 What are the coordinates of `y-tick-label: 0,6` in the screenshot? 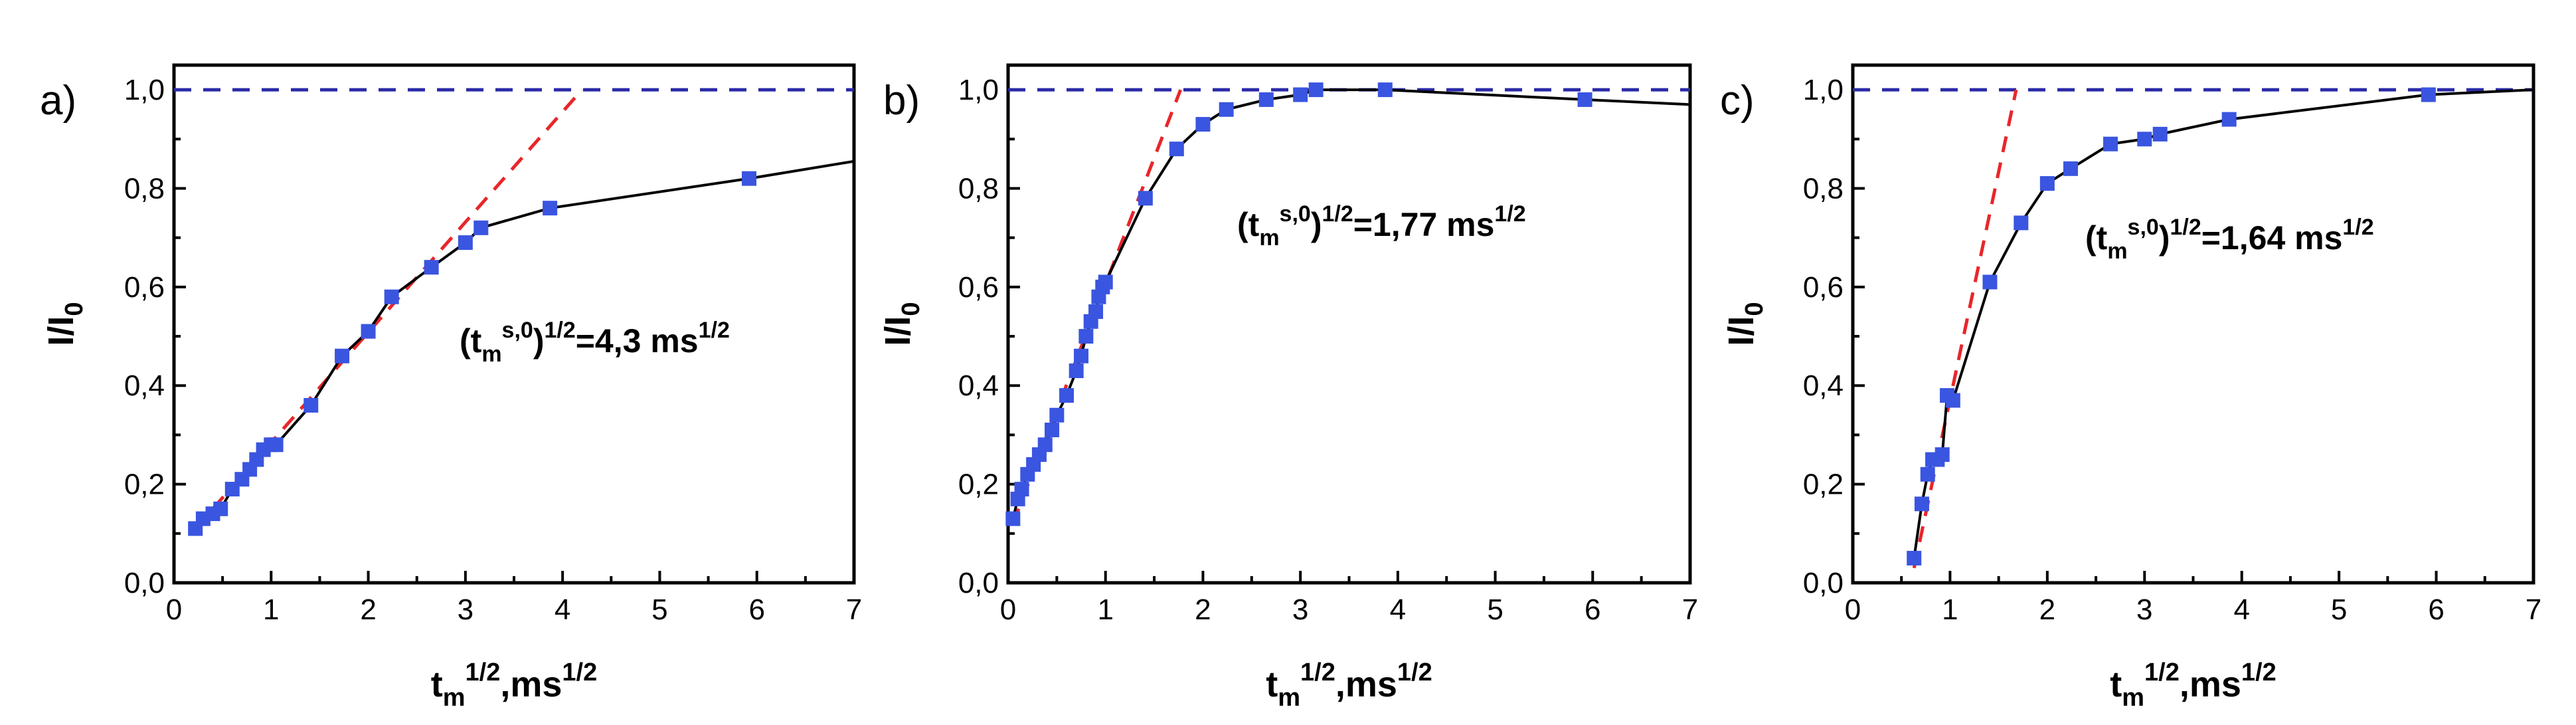 It's located at (144, 287).